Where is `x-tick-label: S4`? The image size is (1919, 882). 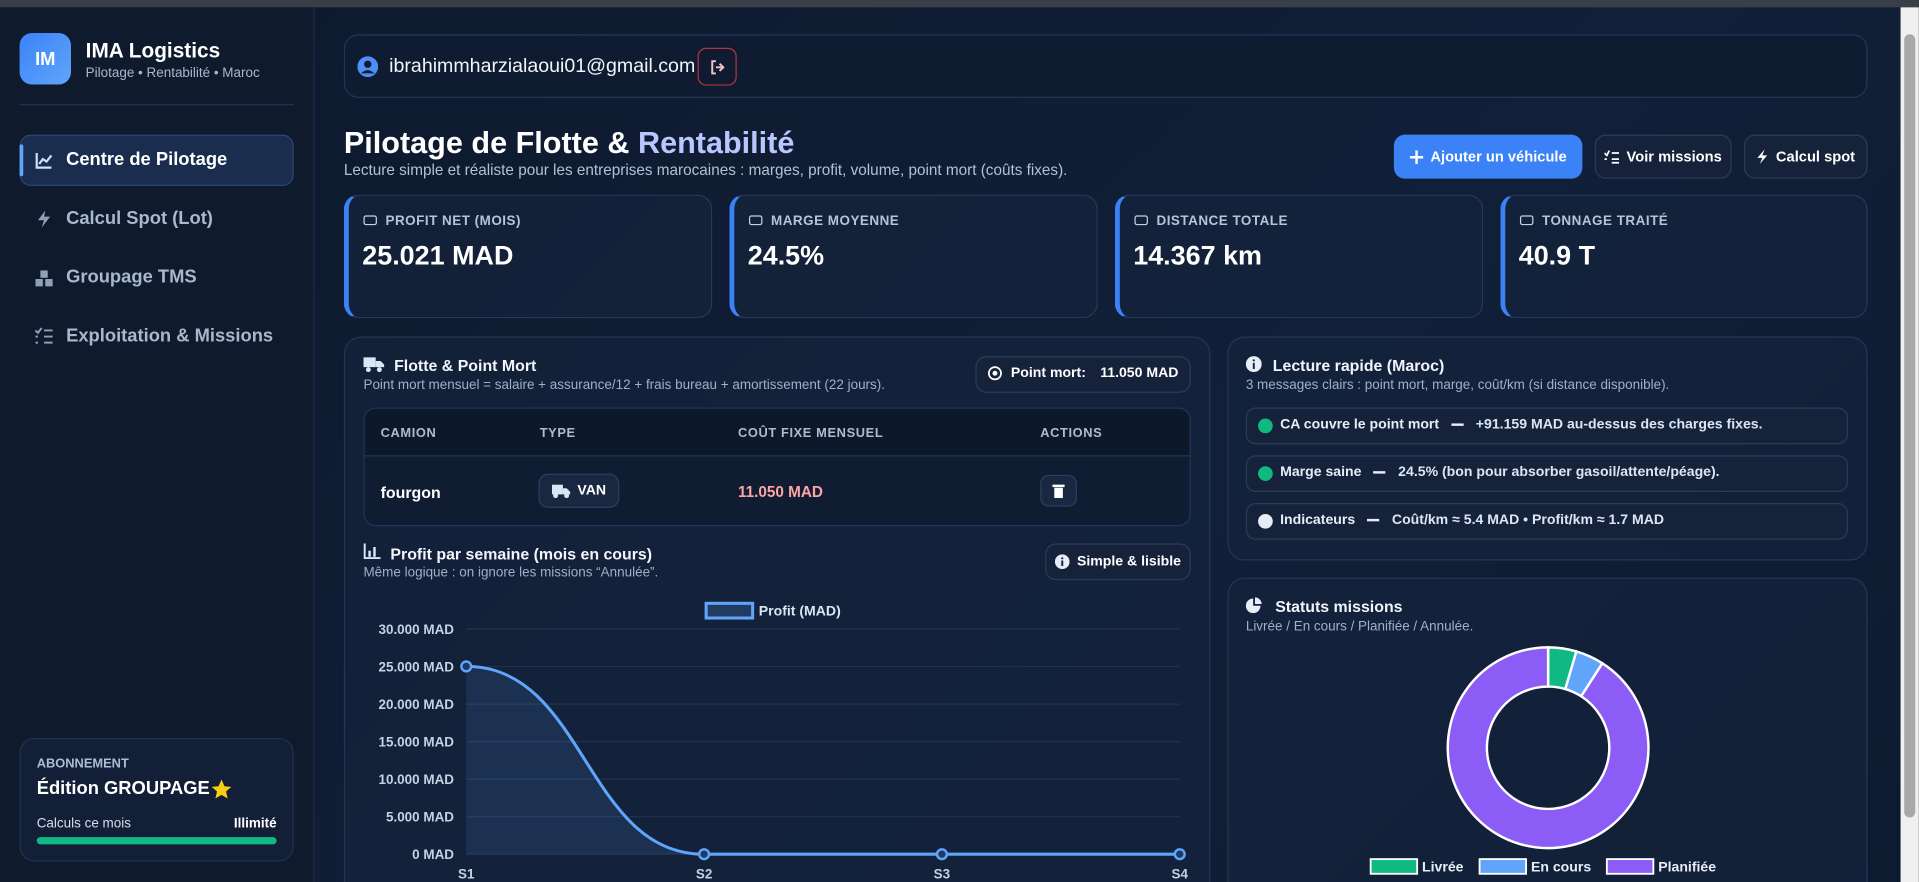 x-tick-label: S4 is located at coordinates (1180, 874).